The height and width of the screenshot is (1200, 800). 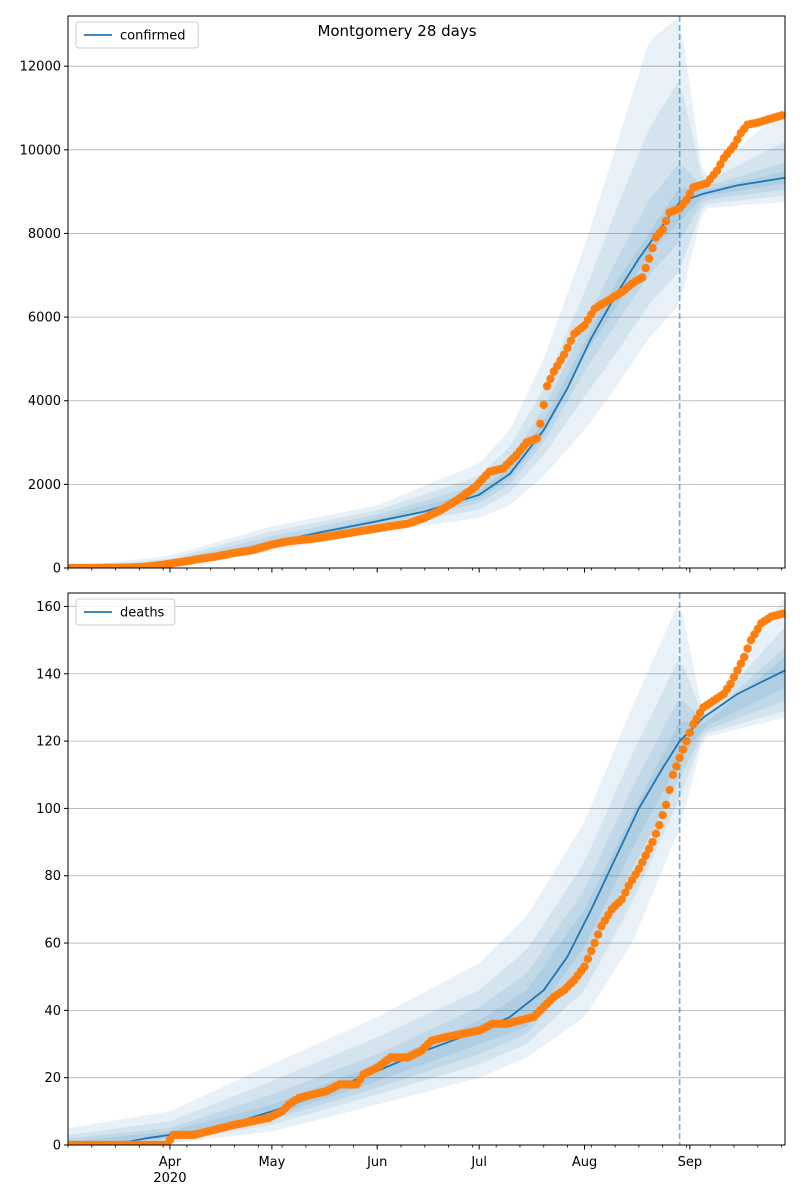 What do you see at coordinates (170, 1162) in the screenshot?
I see `x-tick-label: Apr` at bounding box center [170, 1162].